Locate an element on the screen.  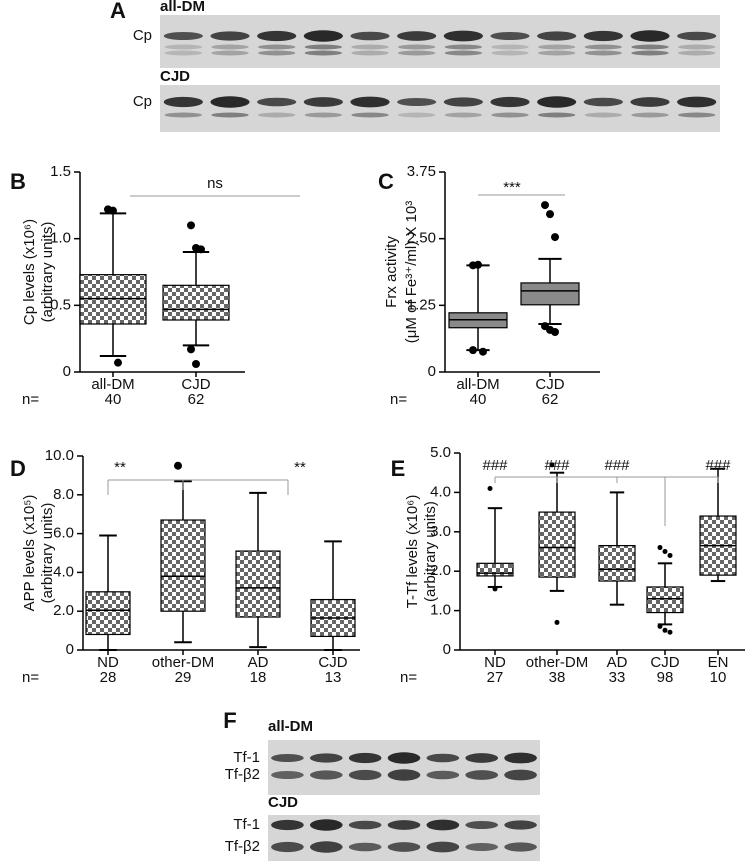
y-tick-label: 6.0 is located at coordinates (63, 533).